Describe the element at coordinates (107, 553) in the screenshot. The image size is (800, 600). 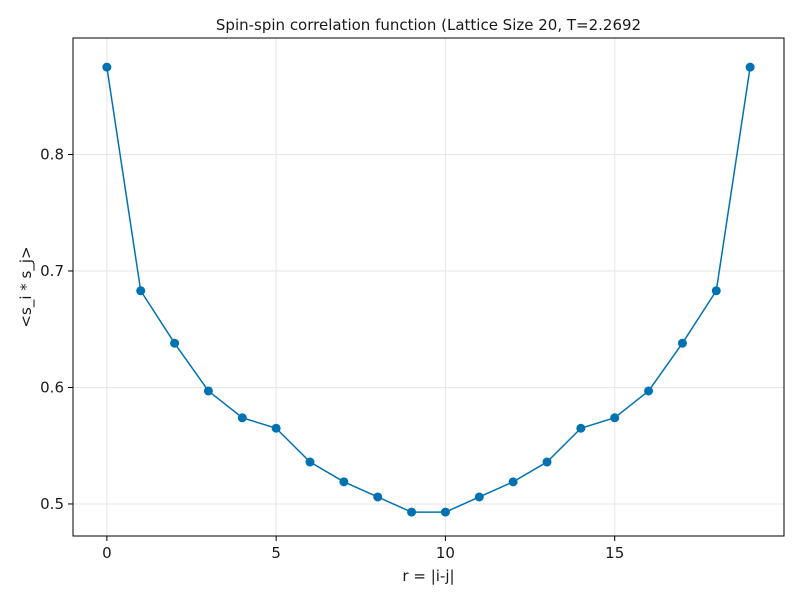
I see `x-tick-label: 0` at that location.